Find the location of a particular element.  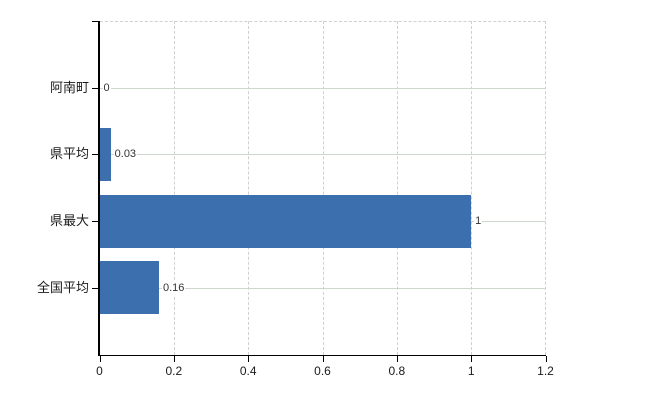

x-tick-label: 0.4 is located at coordinates (248, 370).